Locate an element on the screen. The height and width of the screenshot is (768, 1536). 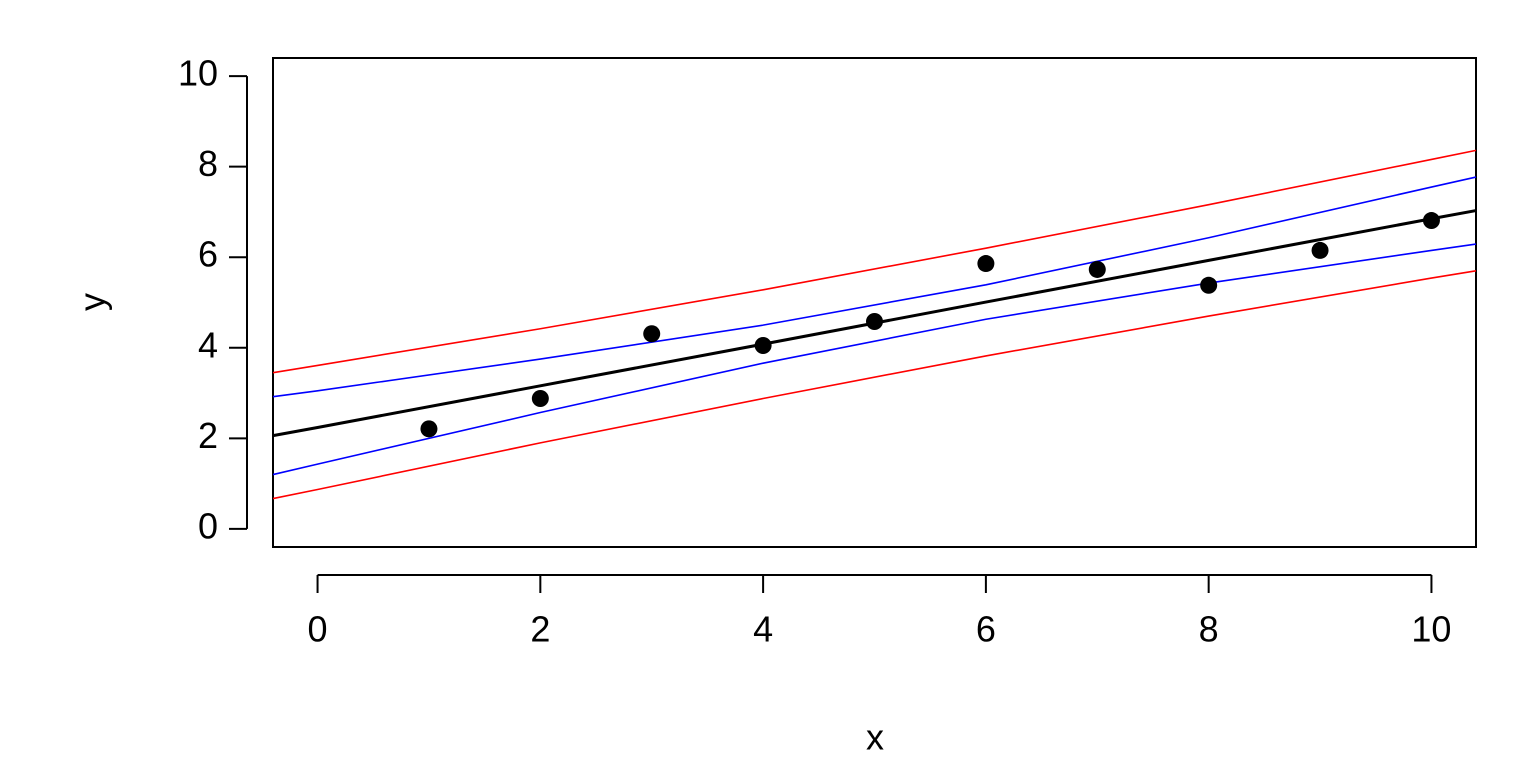
x-tick-label: 6 is located at coordinates (986, 629).